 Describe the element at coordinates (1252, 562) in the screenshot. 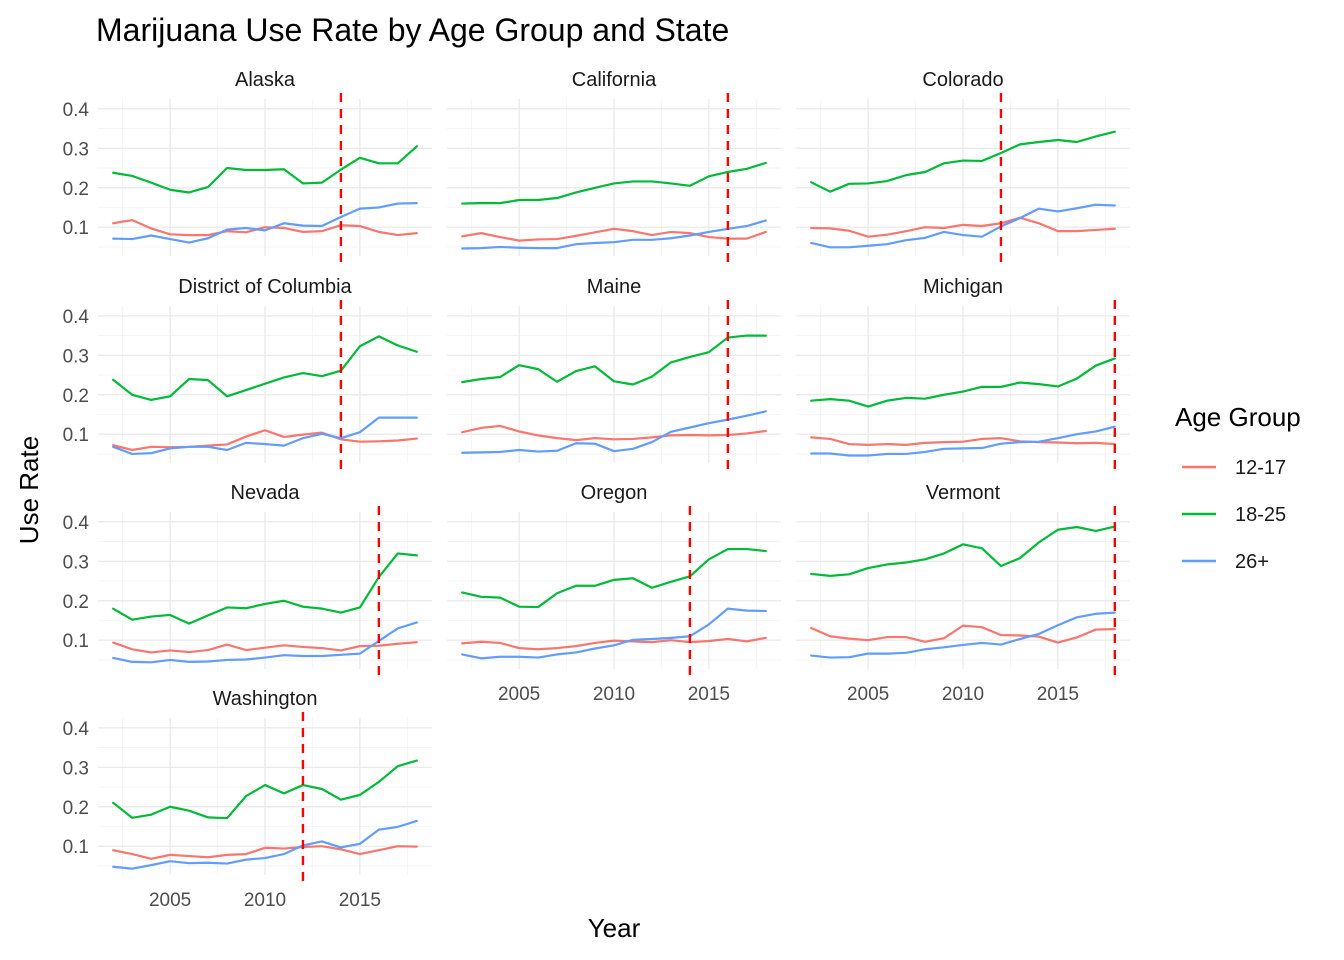

I see `legend-label: 26+` at that location.